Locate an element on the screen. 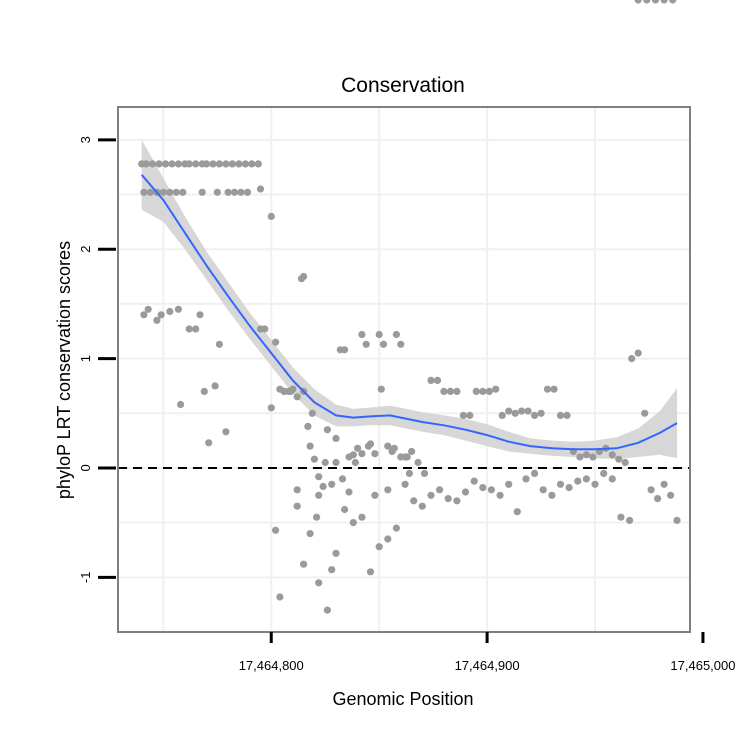 The width and height of the screenshot is (750, 750). y-tick-label: 0 is located at coordinates (85, 467).